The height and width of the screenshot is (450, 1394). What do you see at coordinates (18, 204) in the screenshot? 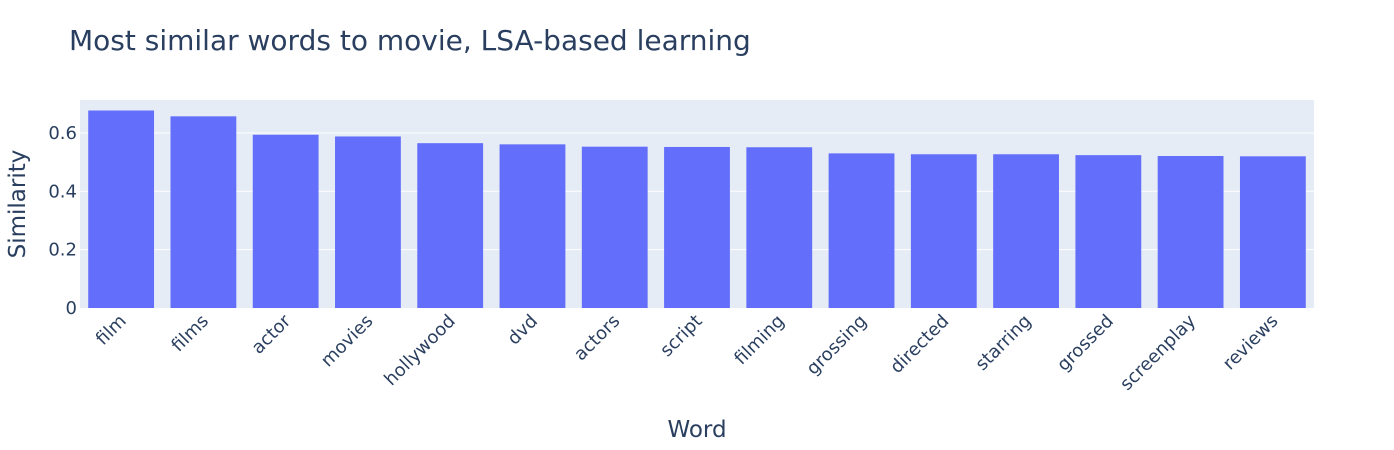
I see `y-axis-title: Similarity` at bounding box center [18, 204].